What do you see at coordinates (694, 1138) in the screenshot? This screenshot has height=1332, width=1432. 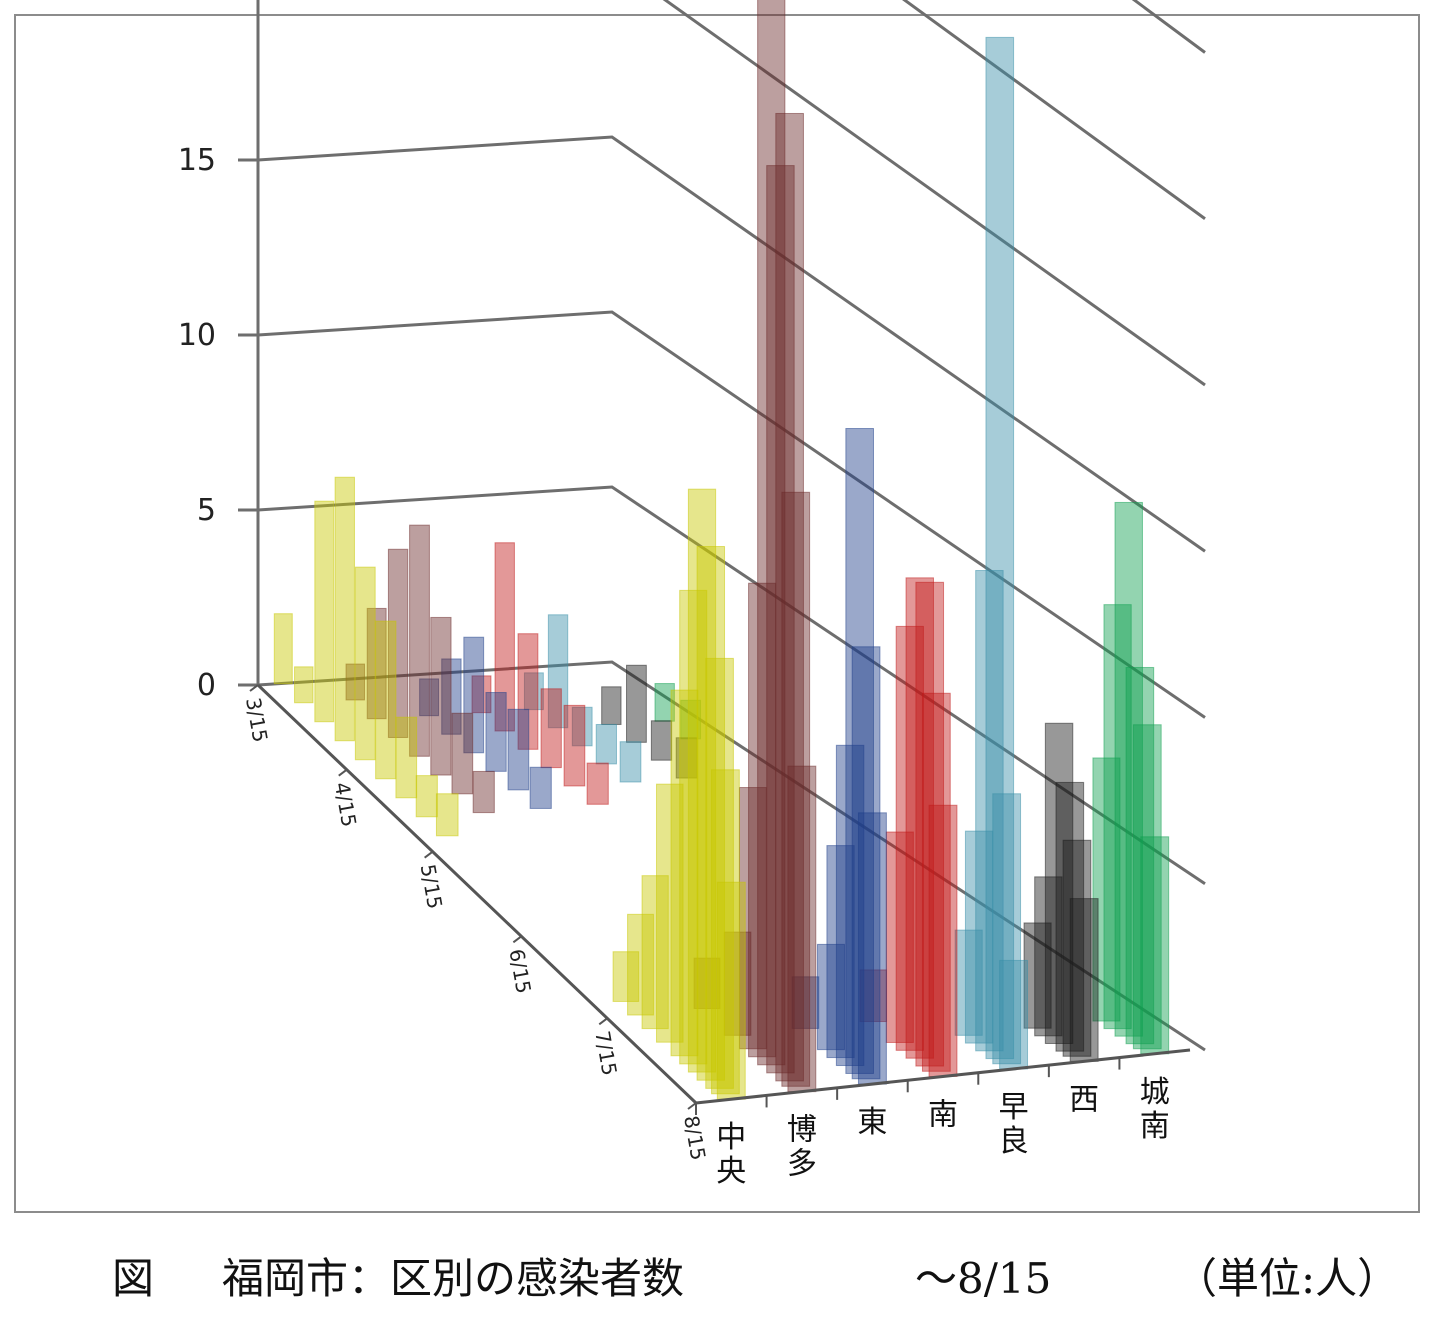 I see `x-tick-label: 8/15` at bounding box center [694, 1138].